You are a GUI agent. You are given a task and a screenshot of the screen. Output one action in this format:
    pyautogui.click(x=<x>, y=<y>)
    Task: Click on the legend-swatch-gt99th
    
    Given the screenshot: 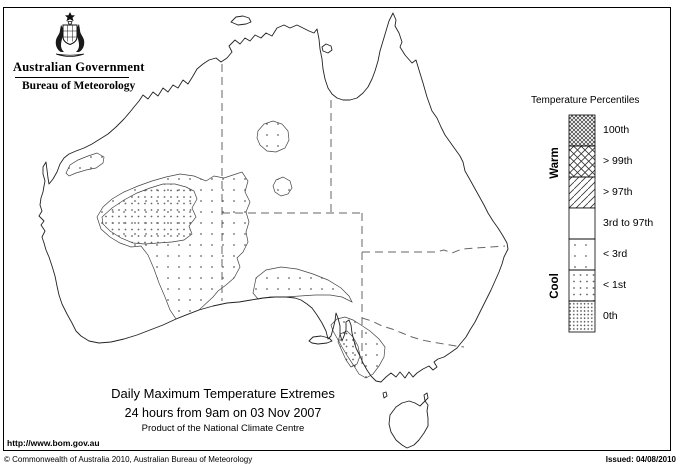 What is the action you would take?
    pyautogui.click(x=582, y=161)
    